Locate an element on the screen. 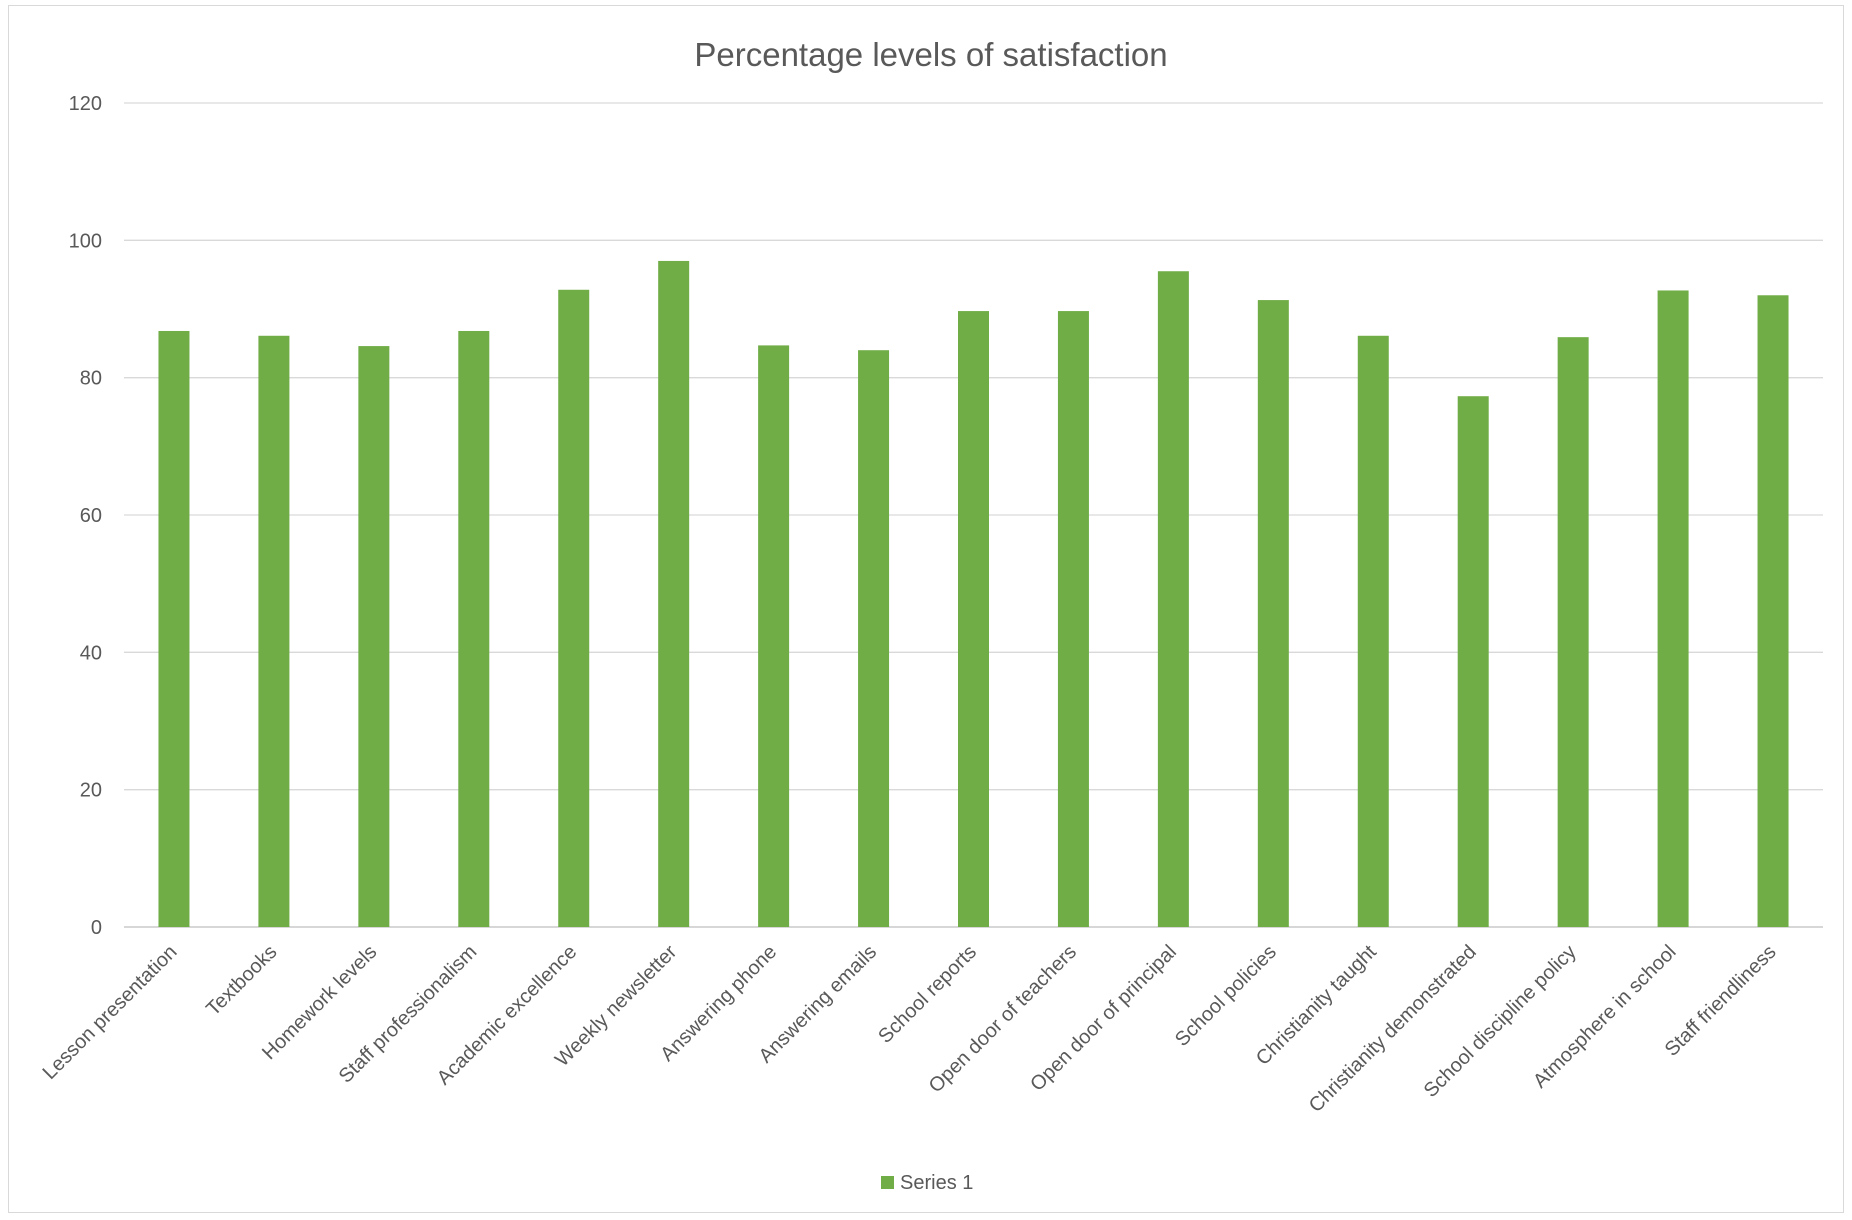 This screenshot has width=1852, height=1220. y-tick-label: 80 is located at coordinates (91, 379).